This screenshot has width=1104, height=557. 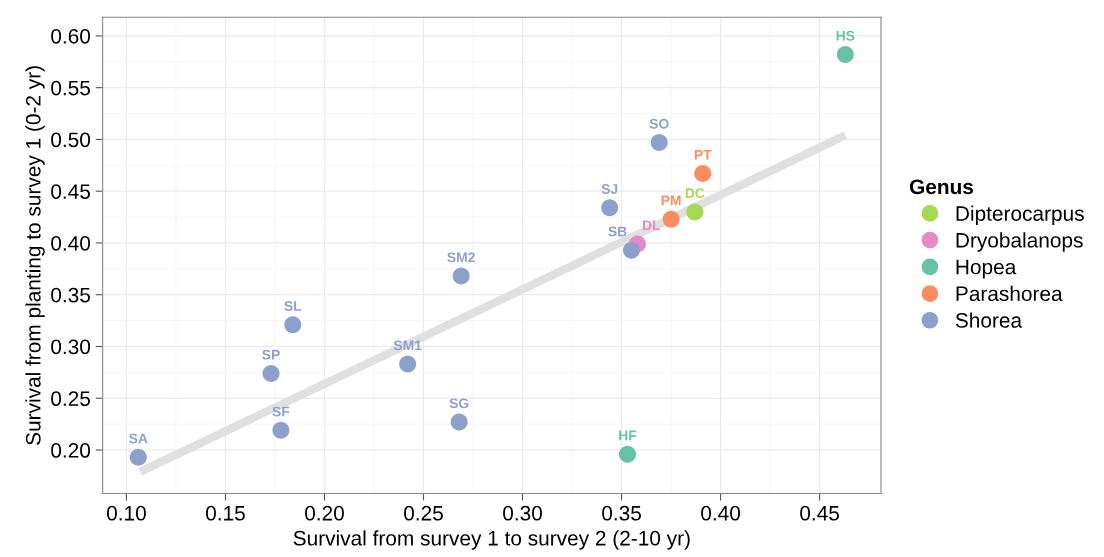 I want to click on x-tick-label: 0.30, so click(x=522, y=513).